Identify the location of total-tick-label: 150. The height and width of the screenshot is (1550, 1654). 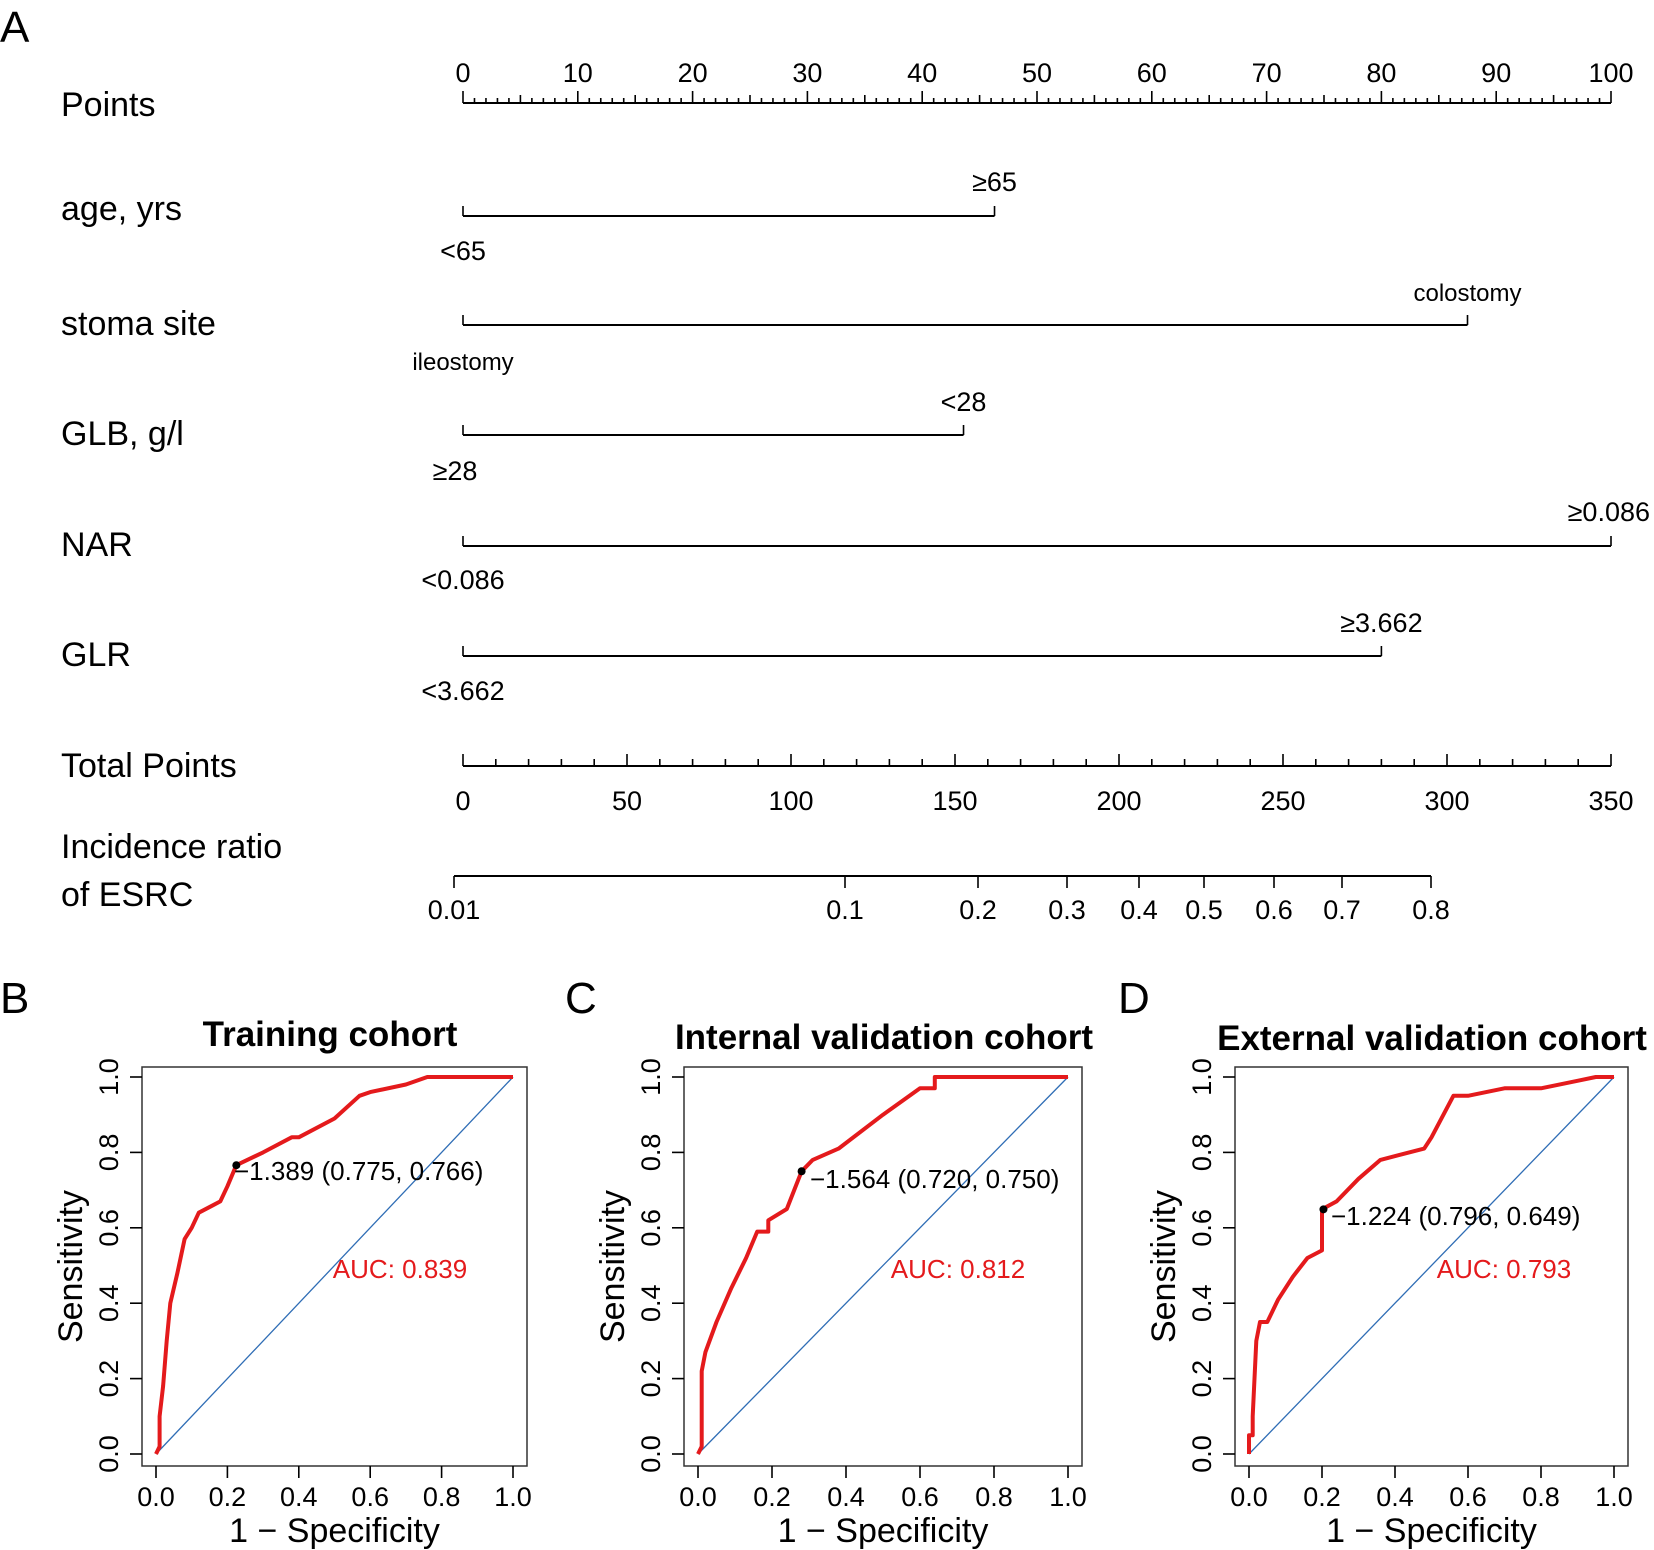
(954, 801).